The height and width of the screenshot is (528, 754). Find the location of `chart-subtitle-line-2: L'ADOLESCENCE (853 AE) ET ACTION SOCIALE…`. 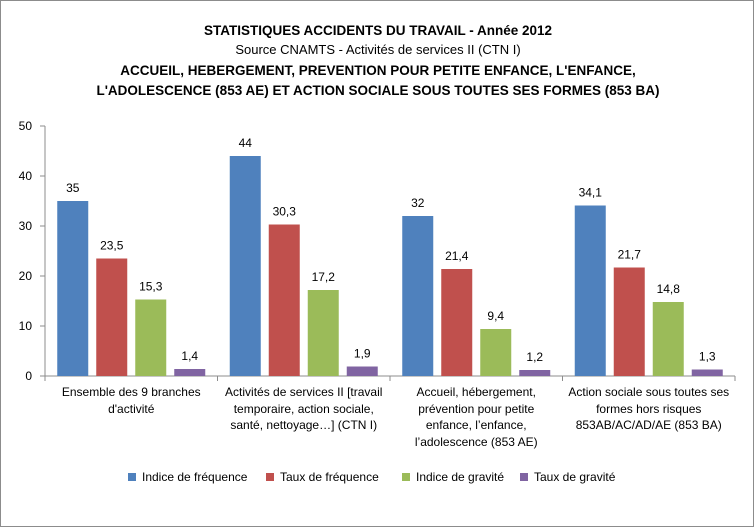

chart-subtitle-line-2: L'ADOLESCENCE (853 AE) ET ACTION SOCIALE… is located at coordinates (378, 90).